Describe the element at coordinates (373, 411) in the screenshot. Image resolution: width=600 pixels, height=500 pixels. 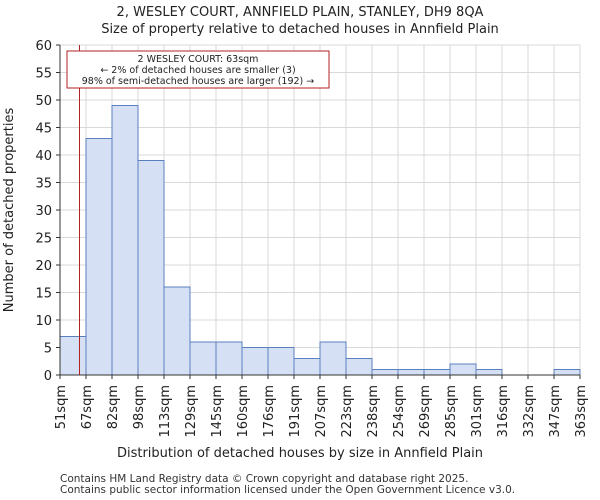
I see `x-tick-label: 238sqm` at that location.